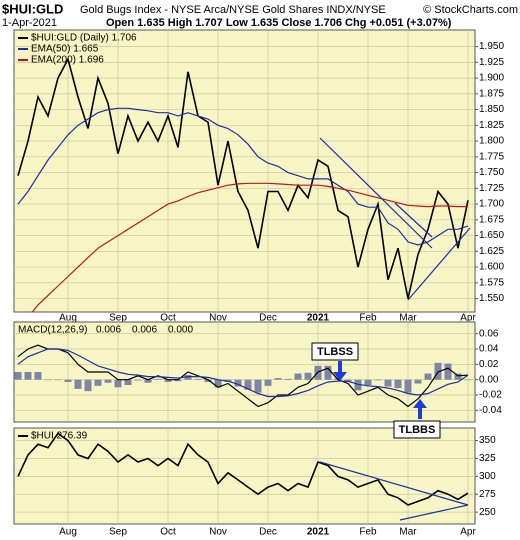  Describe the element at coordinates (491, 125) in the screenshot. I see `y-tick-label: 1.825` at that location.